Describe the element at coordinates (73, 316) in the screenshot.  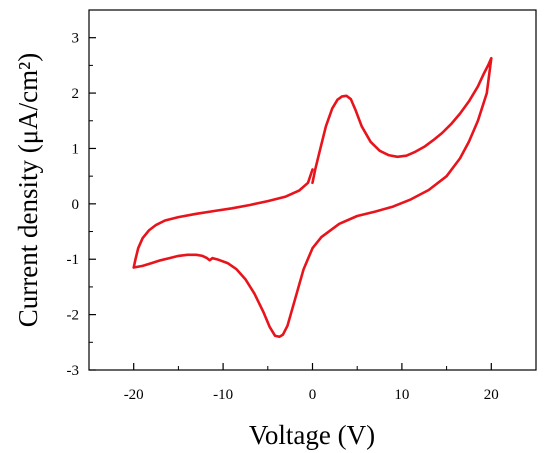
I see `y-tick-label: -2` at that location.